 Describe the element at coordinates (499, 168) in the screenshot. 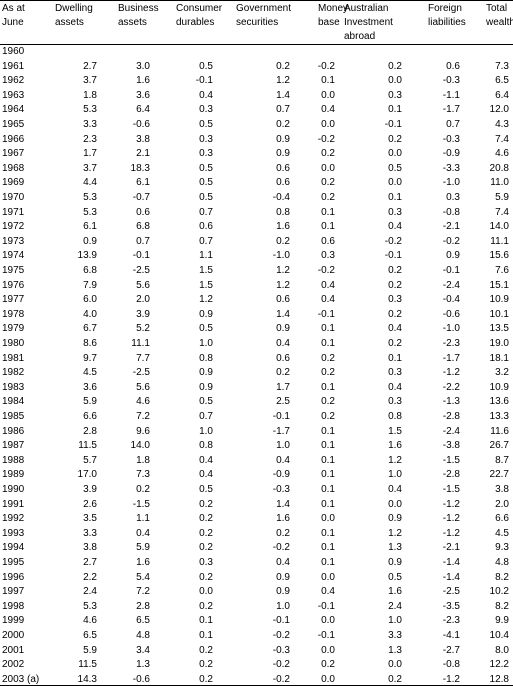

I see `table-value: 20.8` at that location.